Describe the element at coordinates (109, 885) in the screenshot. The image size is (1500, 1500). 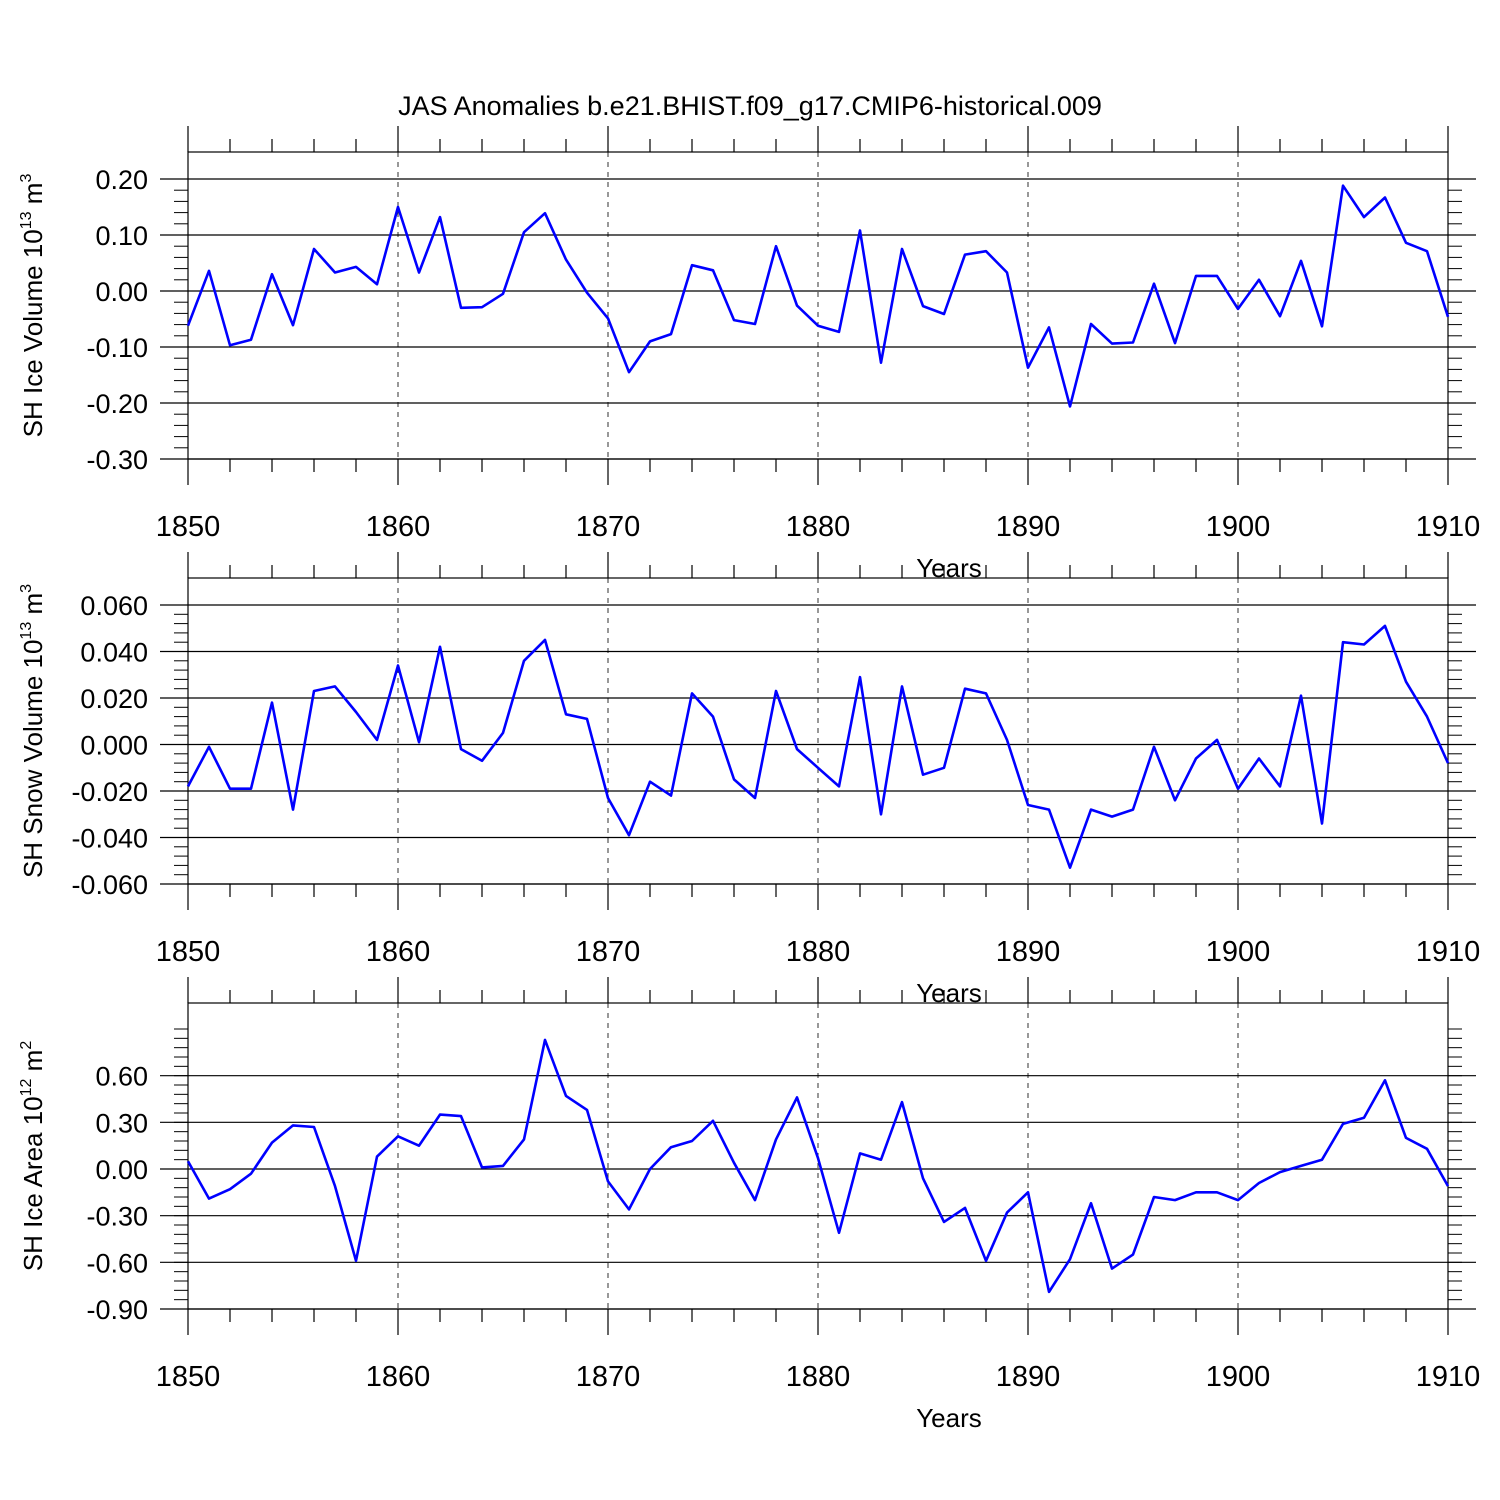
I see `y-tick-label: -0.060` at that location.